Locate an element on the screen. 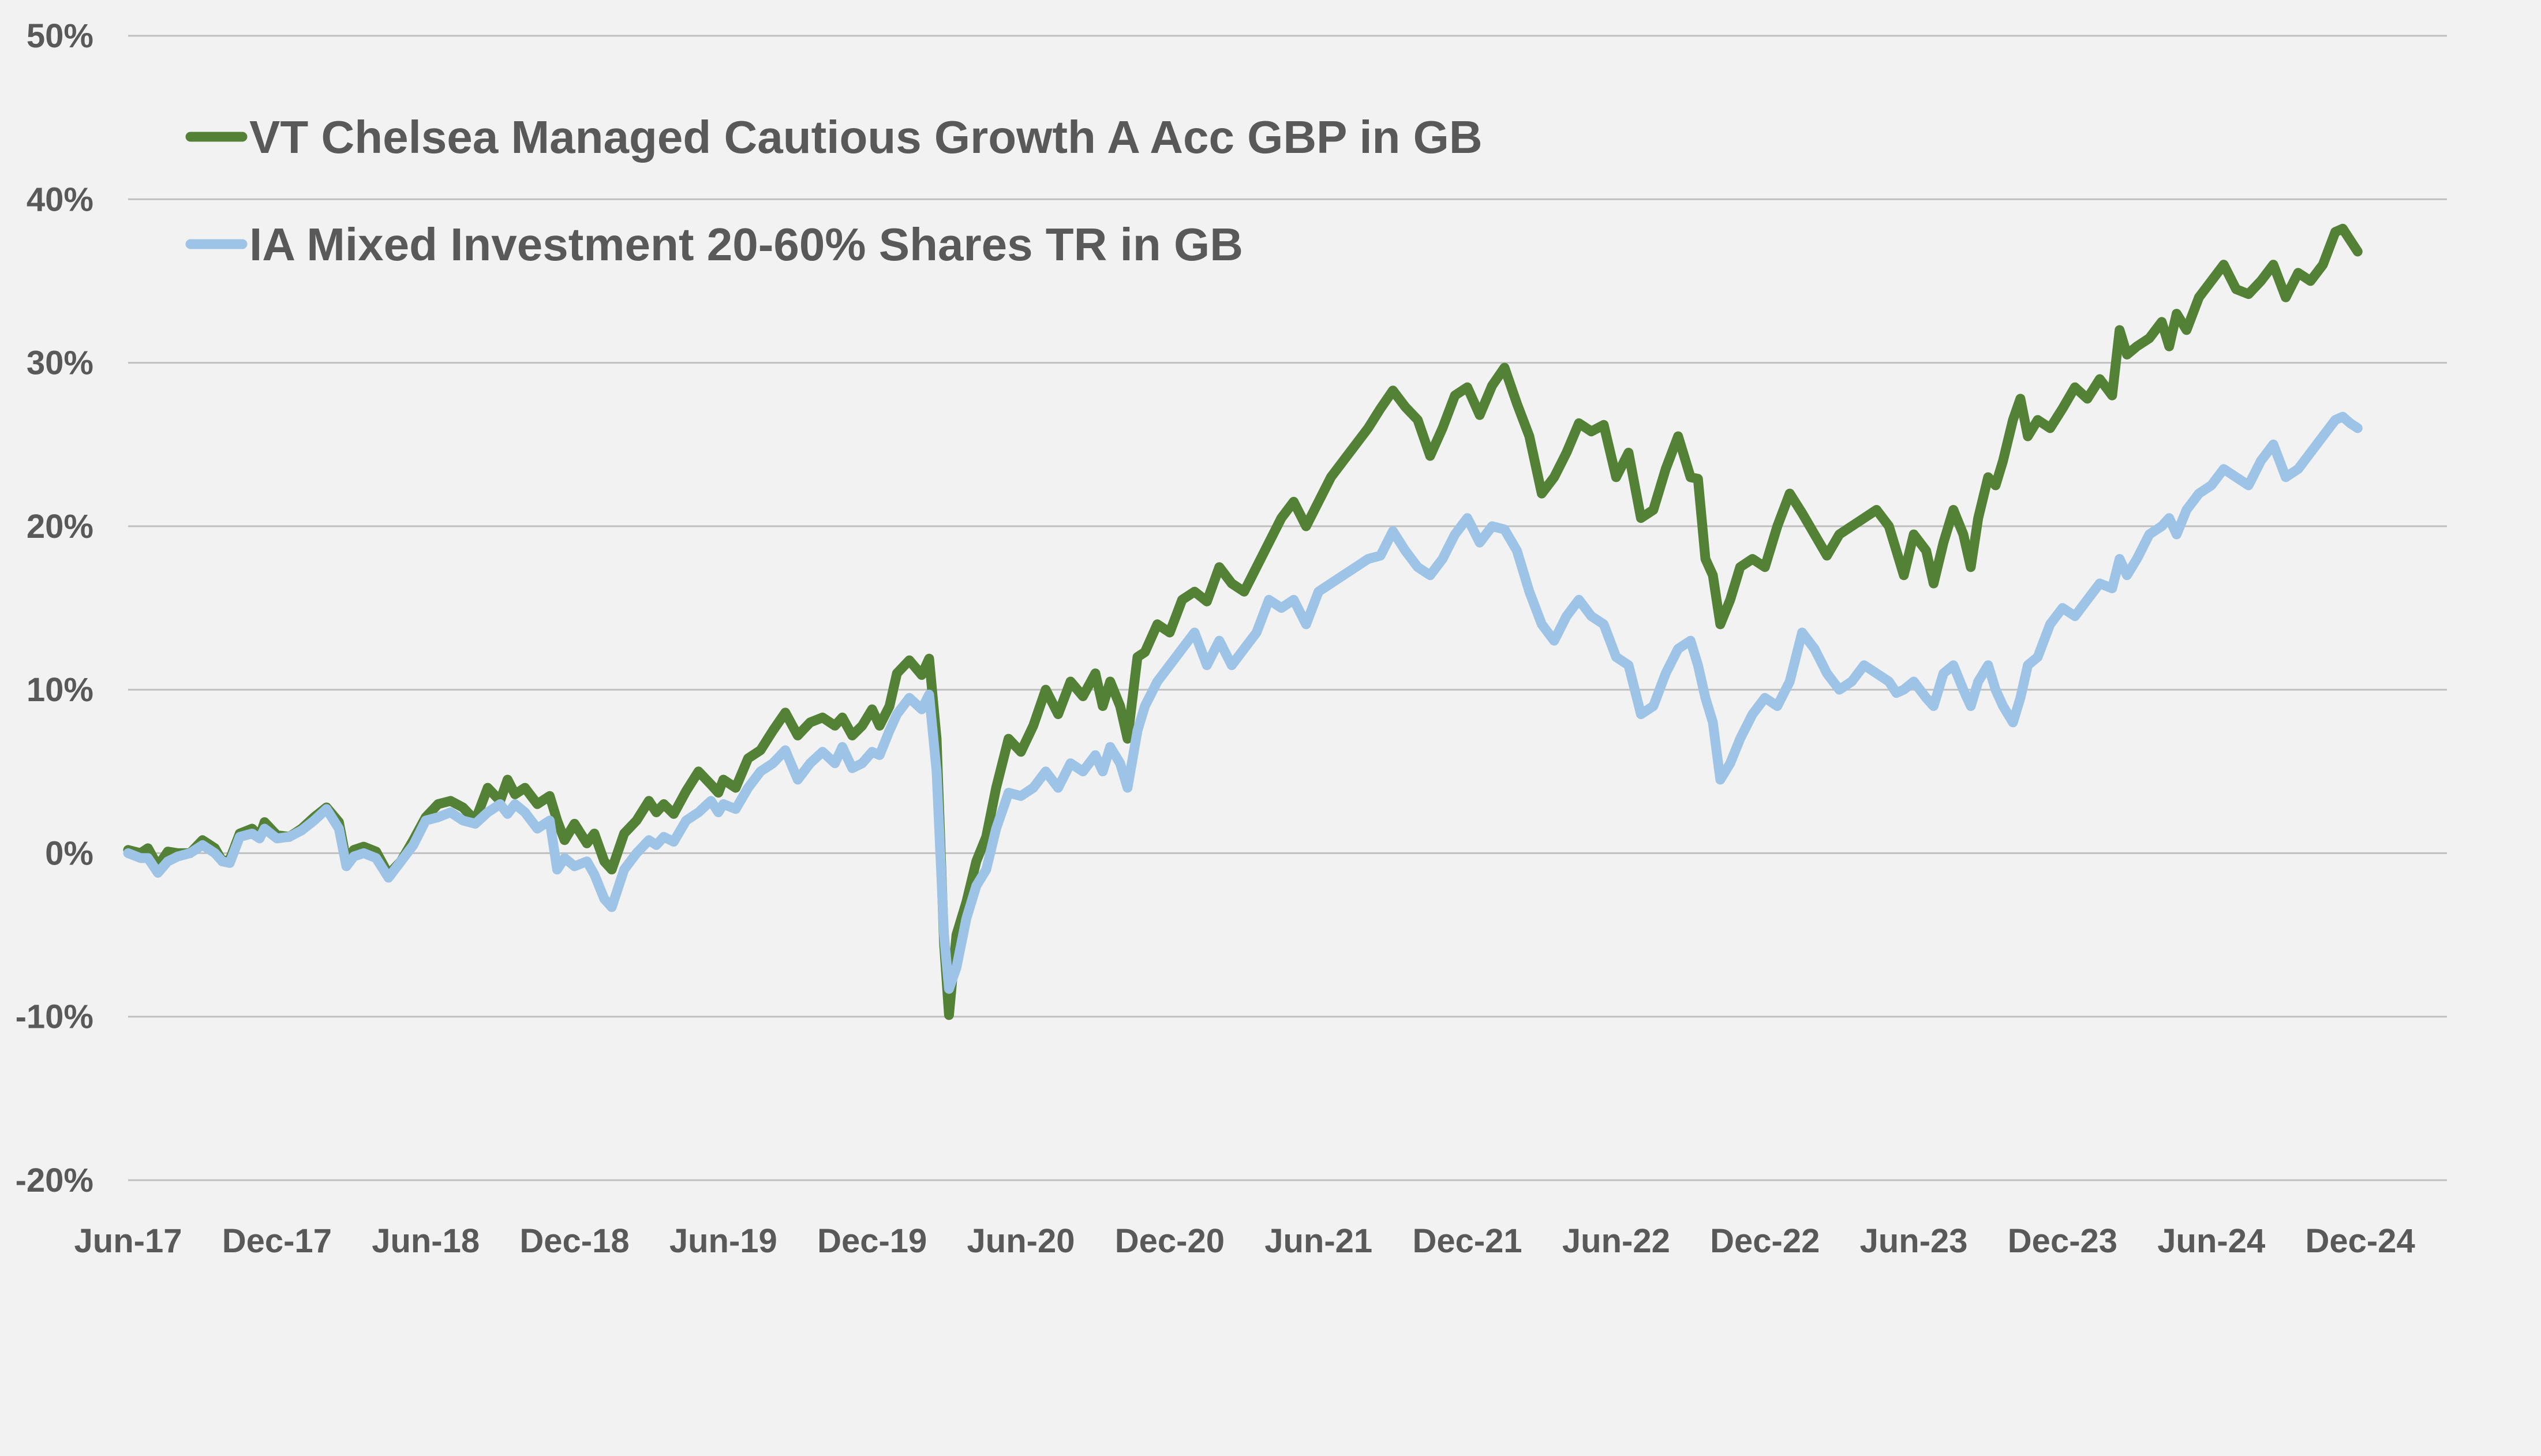  x-tick-label: Jun-19 is located at coordinates (723, 1241).